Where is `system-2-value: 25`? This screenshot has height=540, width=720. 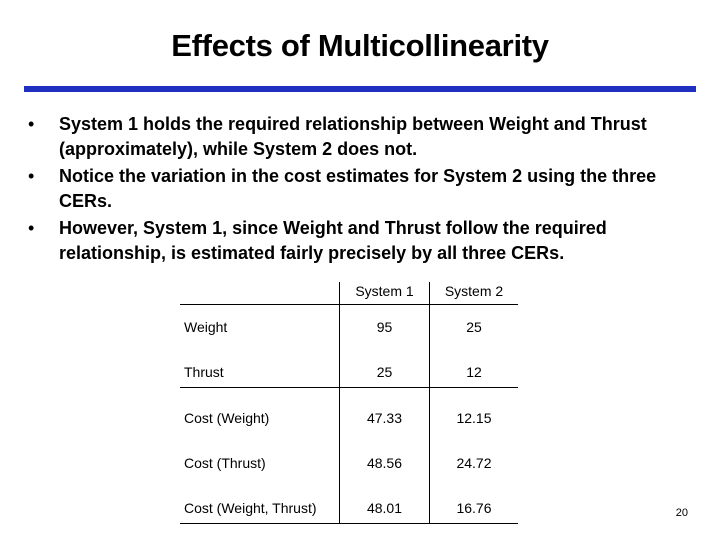 system-2-value: 25 is located at coordinates (473, 323).